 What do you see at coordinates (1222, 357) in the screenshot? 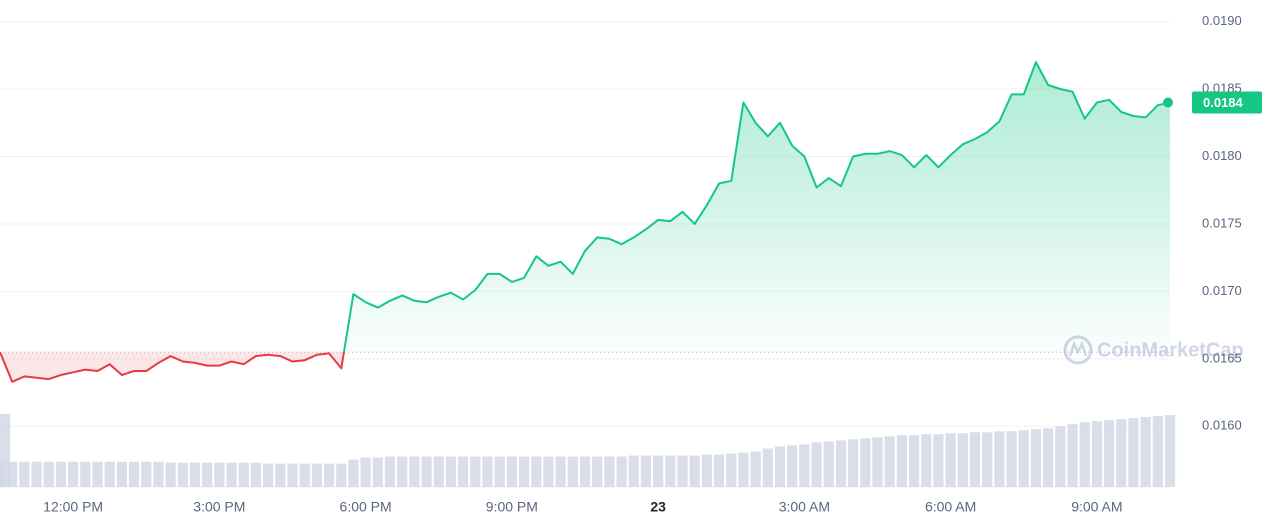
I see `y-tick-label: 0.0165` at bounding box center [1222, 357].